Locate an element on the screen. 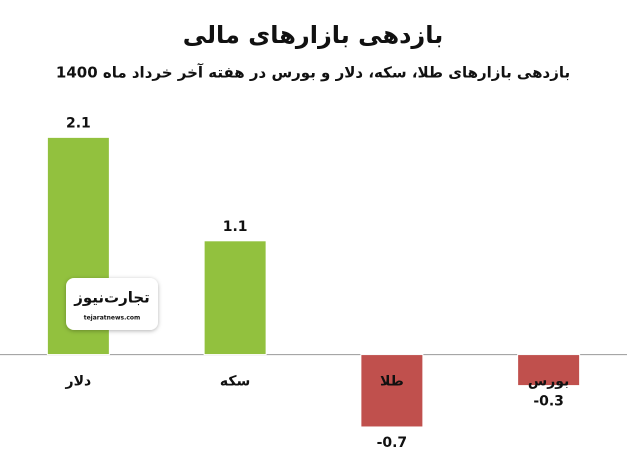 This screenshot has width=627, height=458. x-tick-label: دلار is located at coordinates (78, 382).